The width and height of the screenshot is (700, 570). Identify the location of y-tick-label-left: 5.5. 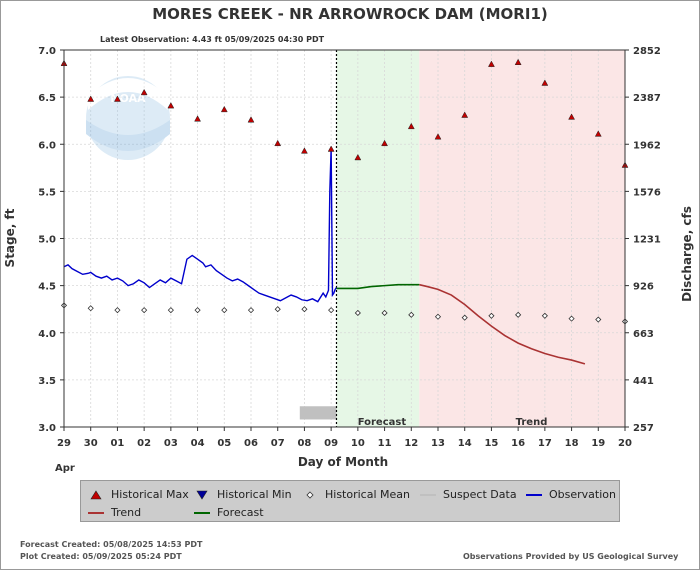
(47, 192).